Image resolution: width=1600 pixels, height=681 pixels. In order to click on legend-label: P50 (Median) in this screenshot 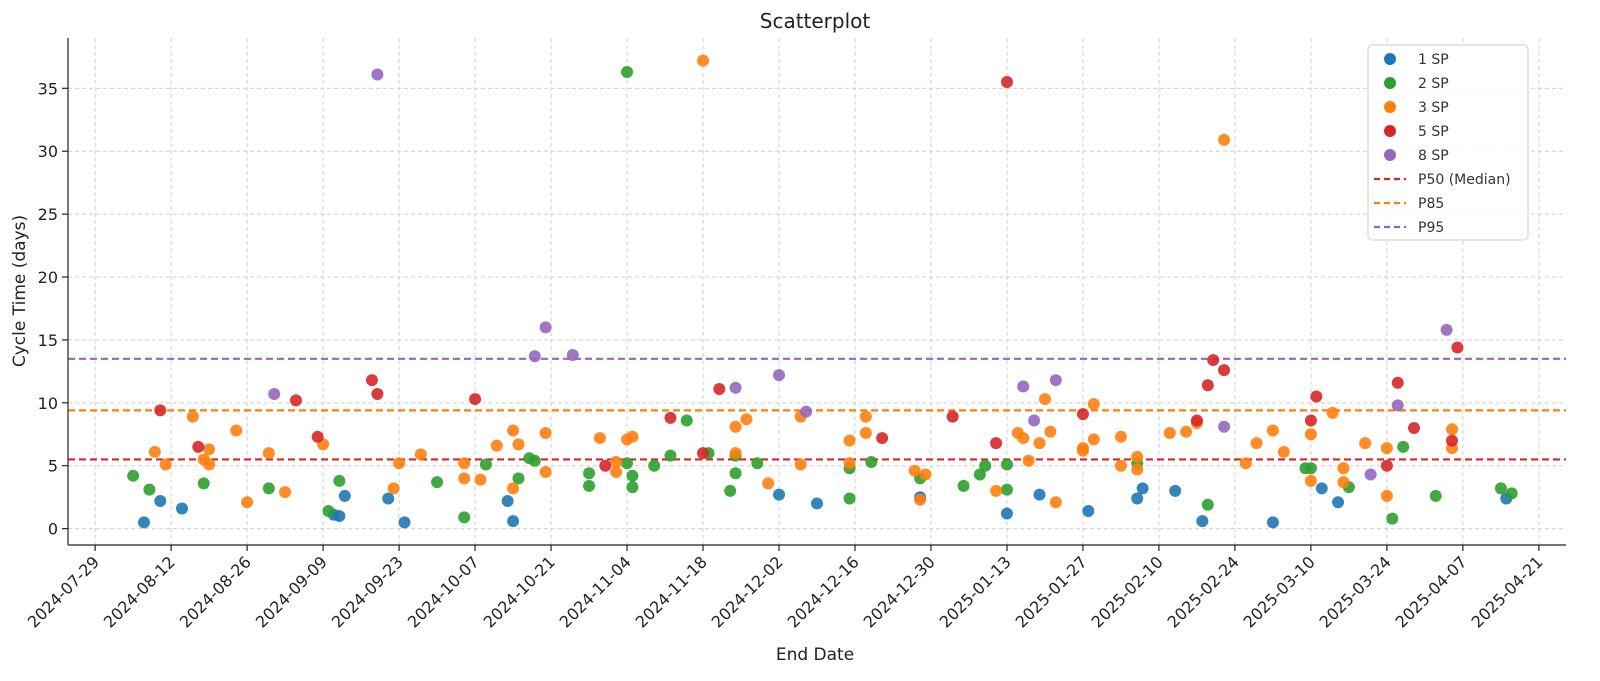, I will do `click(1464, 180)`.